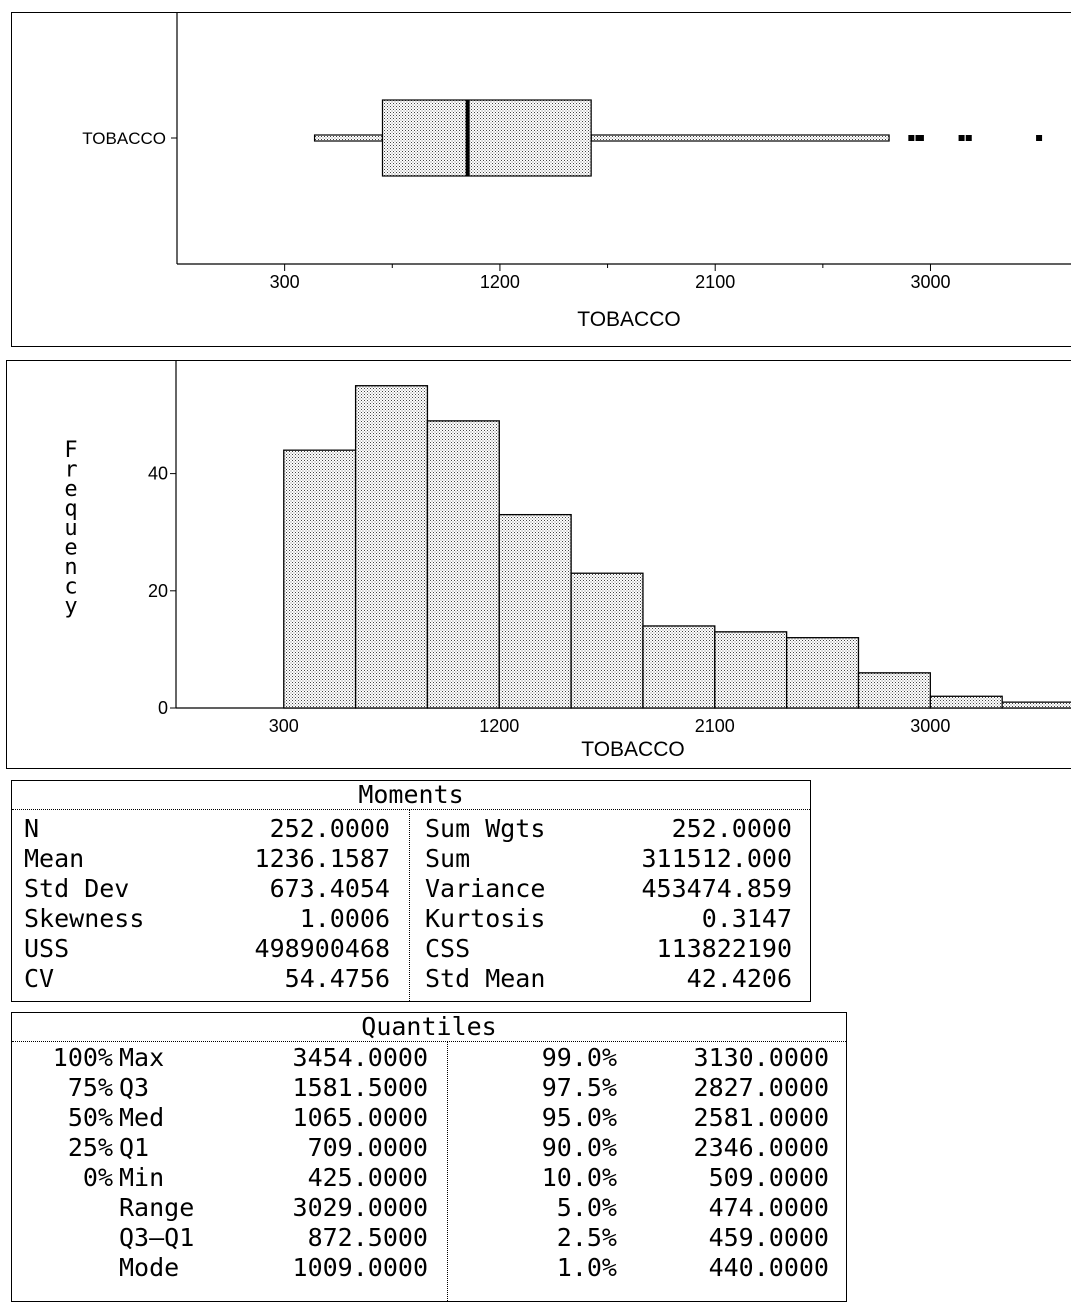 This screenshot has height=1302, width=1071. I want to click on boxplot-x-tick-label: 1200, so click(500, 282).